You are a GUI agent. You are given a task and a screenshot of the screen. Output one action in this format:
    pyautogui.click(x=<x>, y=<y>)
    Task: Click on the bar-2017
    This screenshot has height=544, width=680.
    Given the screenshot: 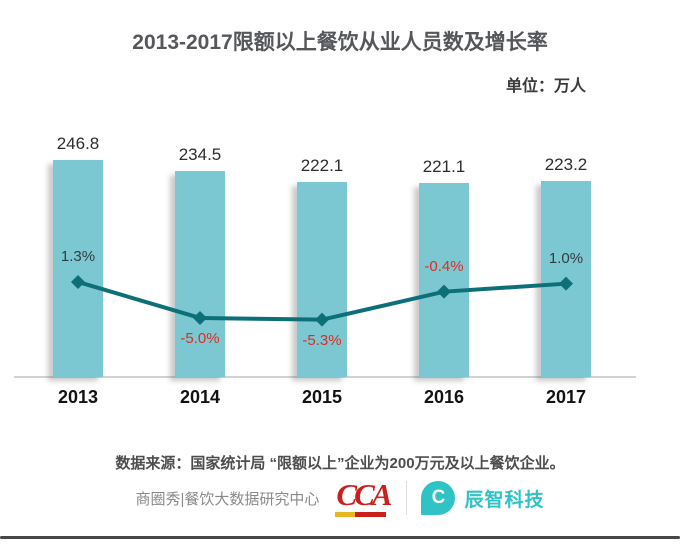 What is the action you would take?
    pyautogui.click(x=566, y=278)
    